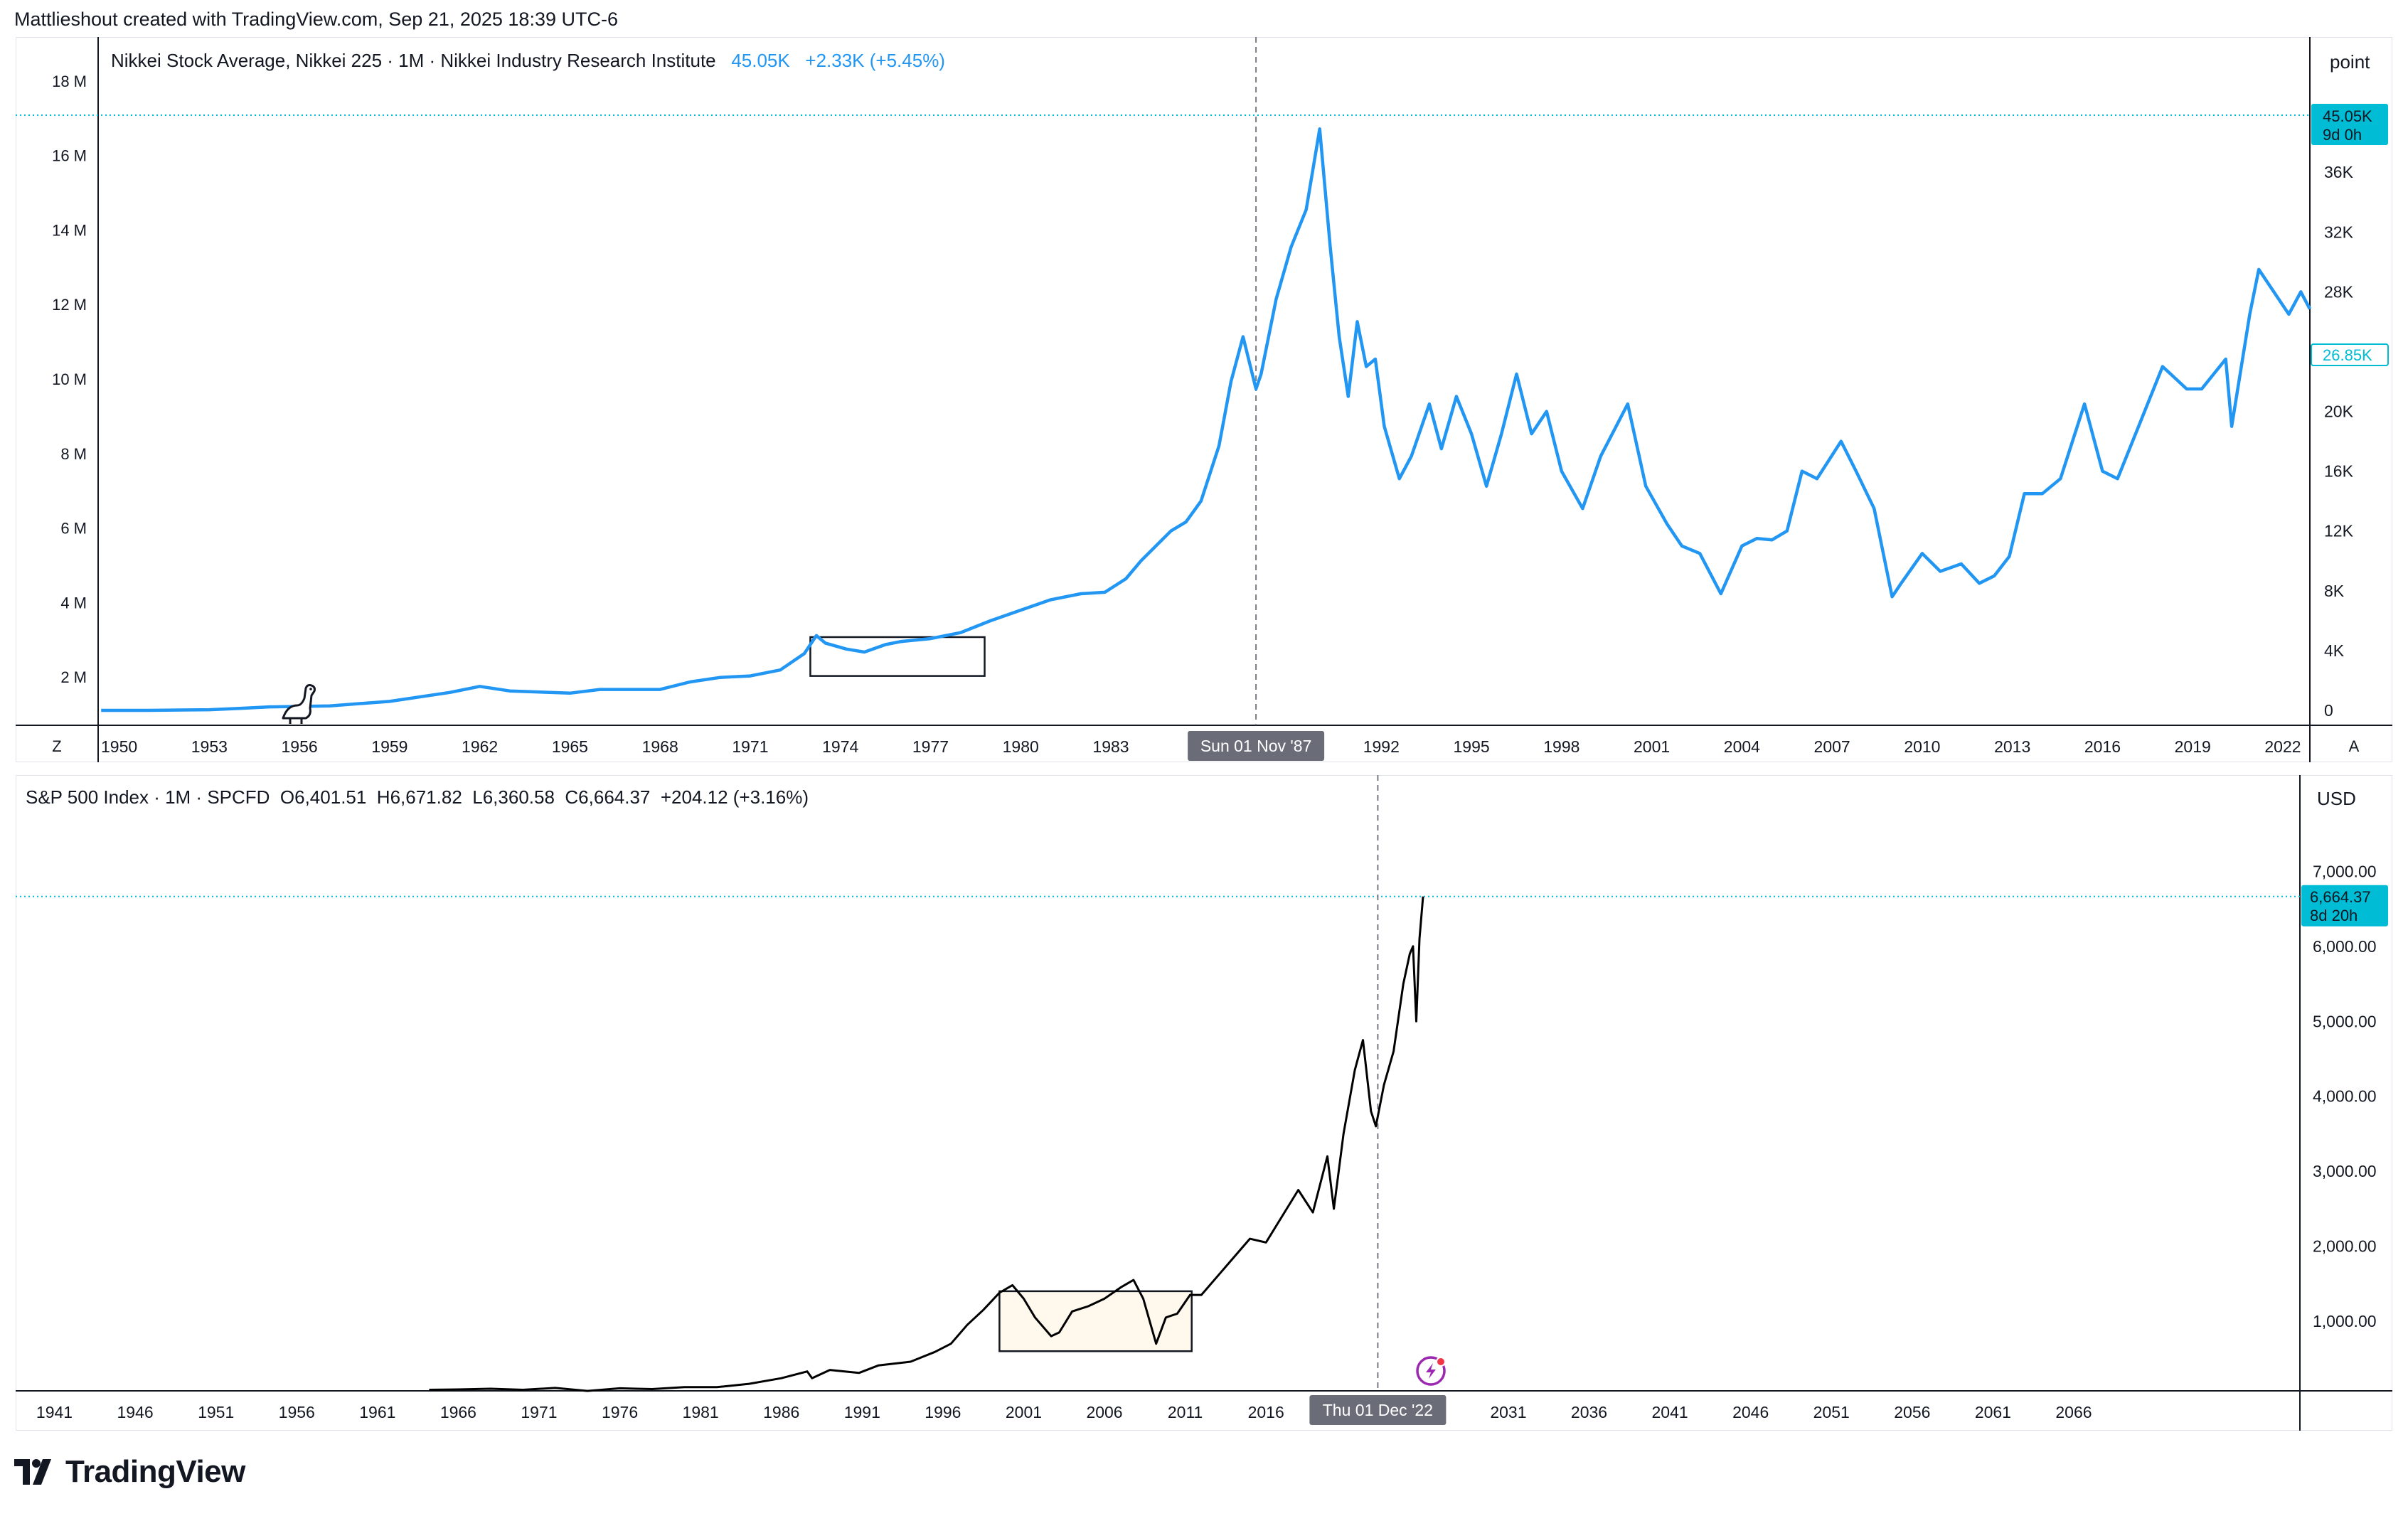 The image size is (2408, 1516). What do you see at coordinates (2340, 897) in the screenshot?
I see `spx-last-price-value: 6,664.37` at bounding box center [2340, 897].